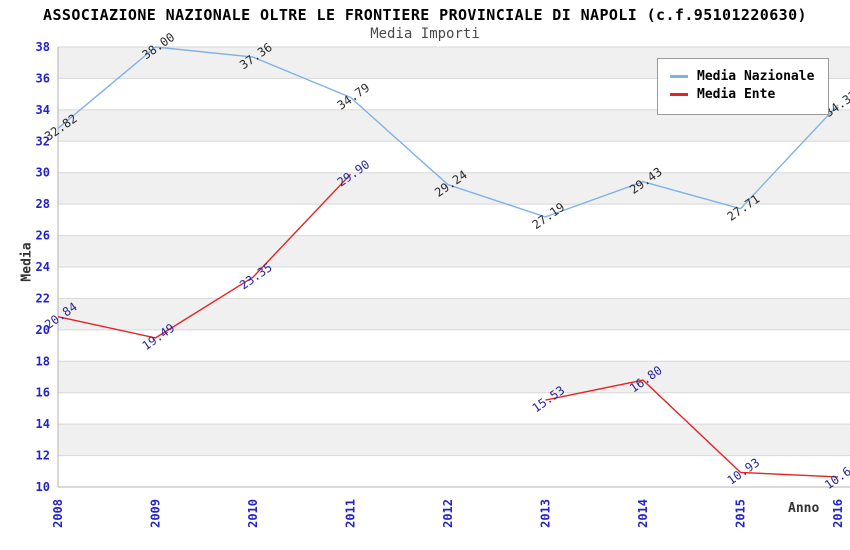 This screenshot has height=550, width=850. What do you see at coordinates (43, 110) in the screenshot?
I see `y-tick-label: 34` at bounding box center [43, 110].